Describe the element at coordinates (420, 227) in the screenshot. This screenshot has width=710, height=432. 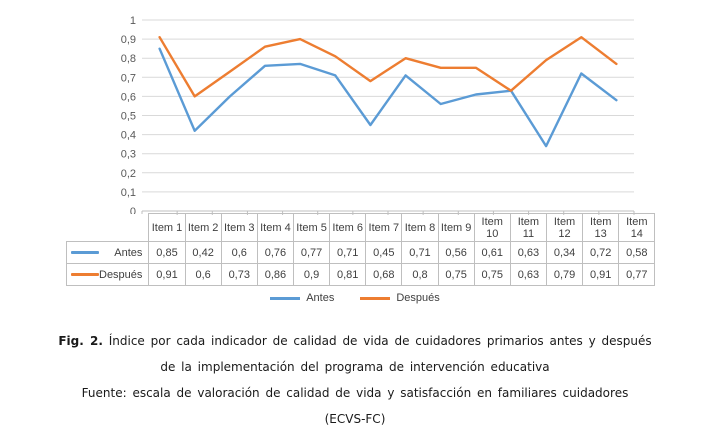
I see `column-header: Item 8` at that location.